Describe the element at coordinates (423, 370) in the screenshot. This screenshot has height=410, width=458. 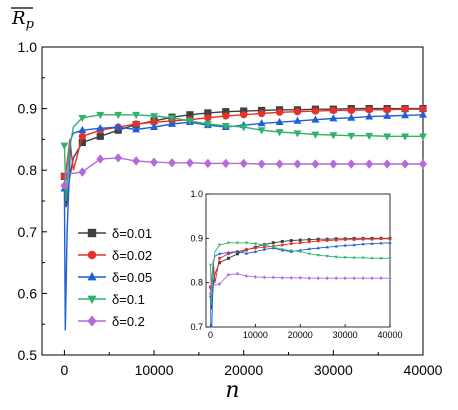
I see `x-tick-label: 40000` at that location.